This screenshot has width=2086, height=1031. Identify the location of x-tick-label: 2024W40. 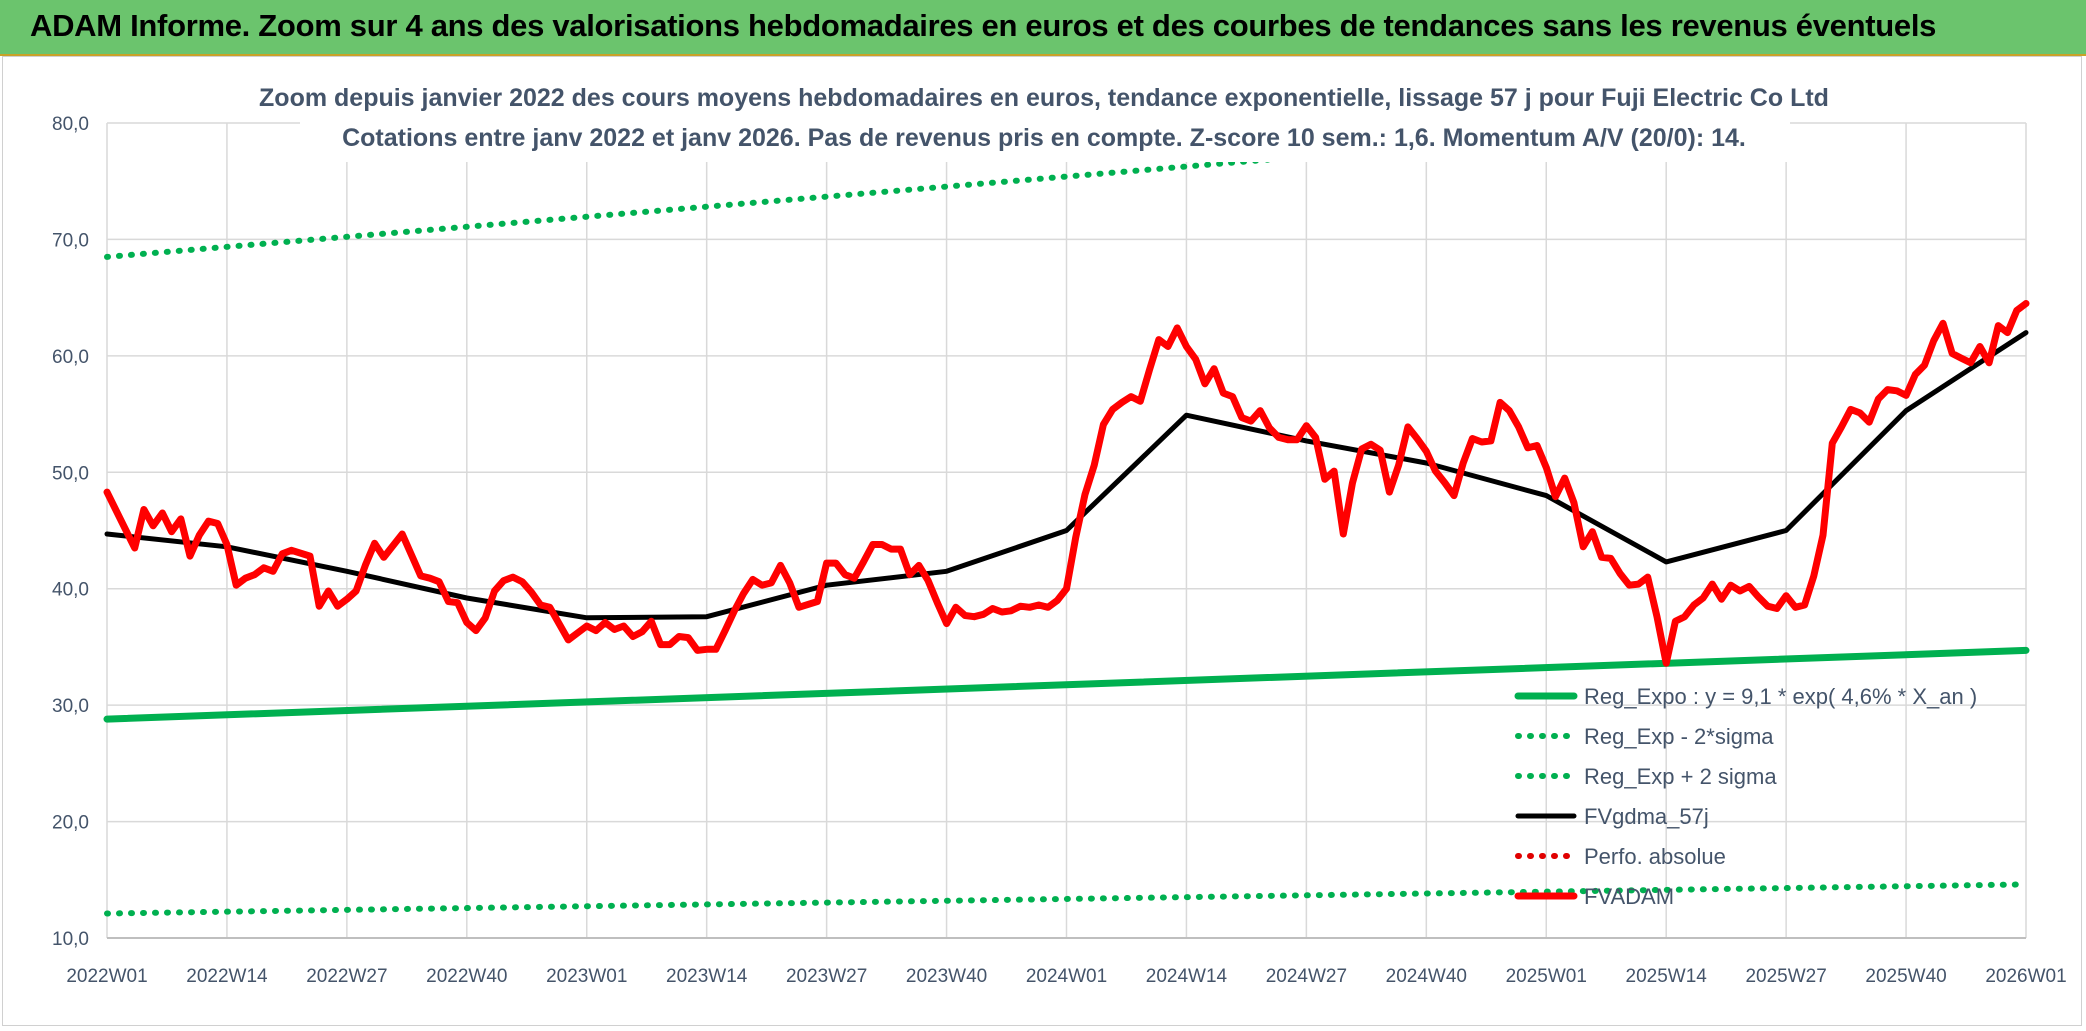
(1426, 976).